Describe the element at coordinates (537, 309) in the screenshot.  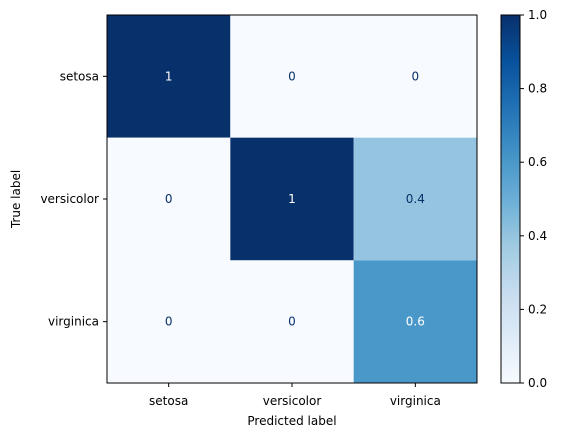
I see `colorbar-tick-label-1: 0.2` at that location.